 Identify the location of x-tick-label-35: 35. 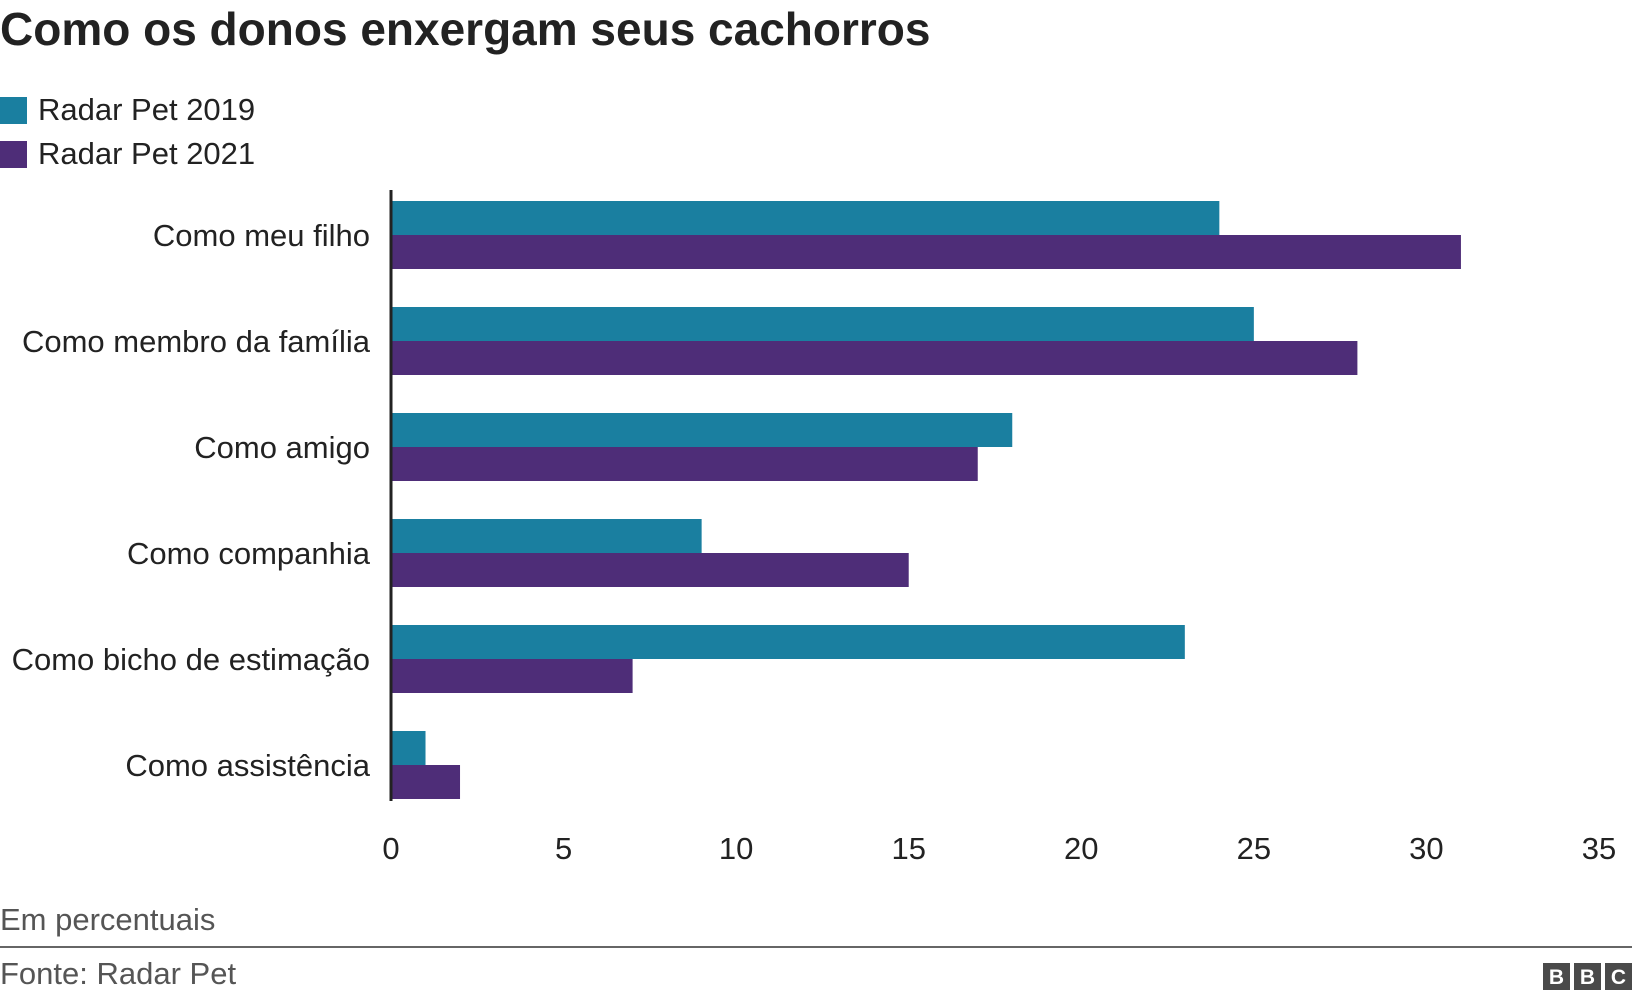
(1599, 848).